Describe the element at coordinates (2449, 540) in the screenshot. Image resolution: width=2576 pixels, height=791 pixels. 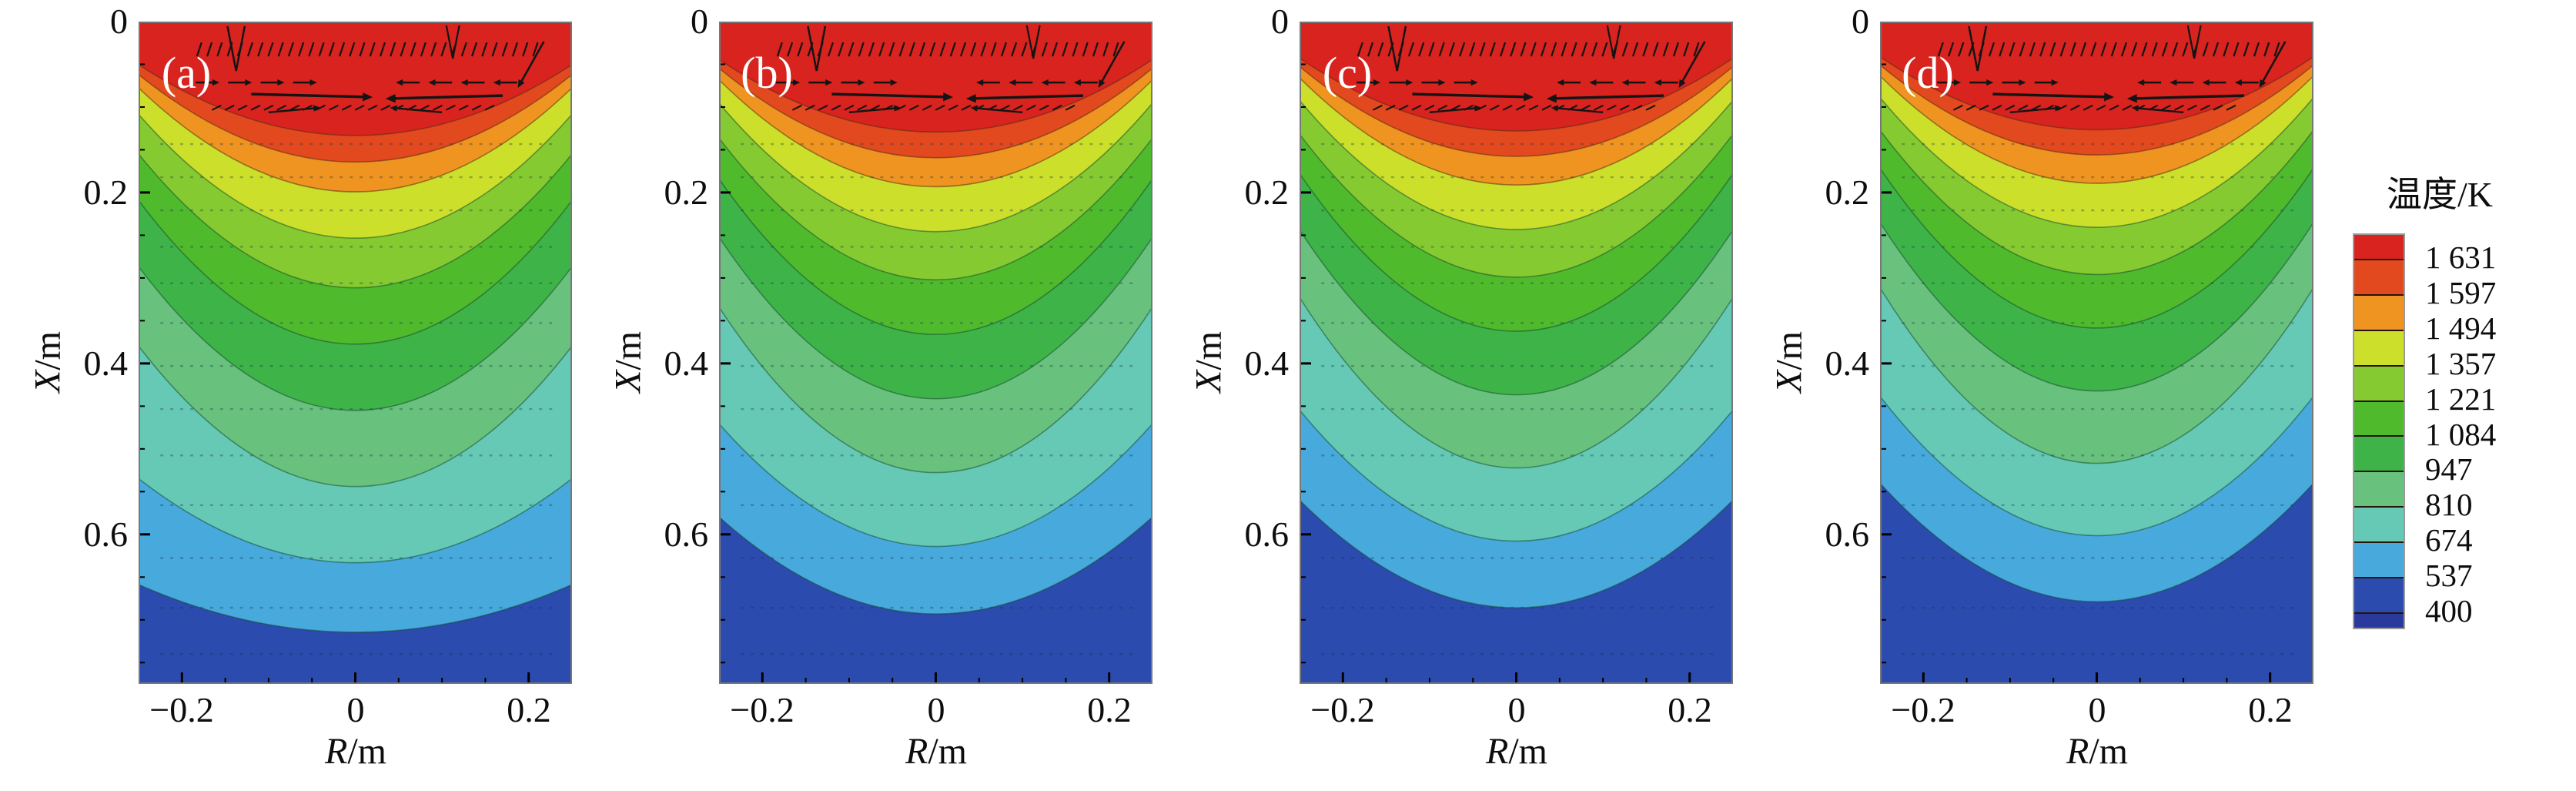
I see `legend-value: 674` at that location.